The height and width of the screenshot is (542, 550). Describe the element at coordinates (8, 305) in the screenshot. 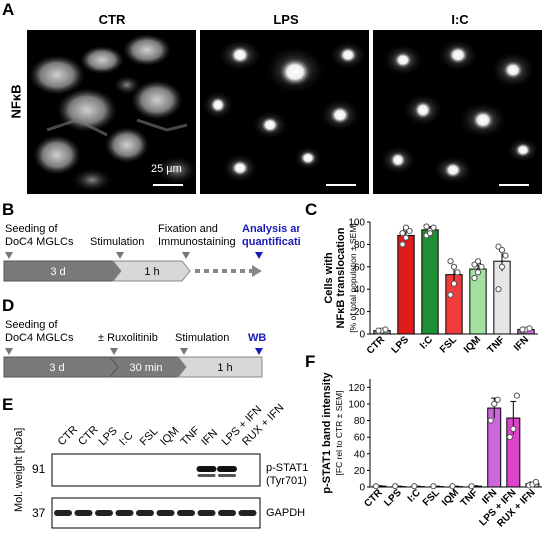

I see `panel-label-d: D` at that location.